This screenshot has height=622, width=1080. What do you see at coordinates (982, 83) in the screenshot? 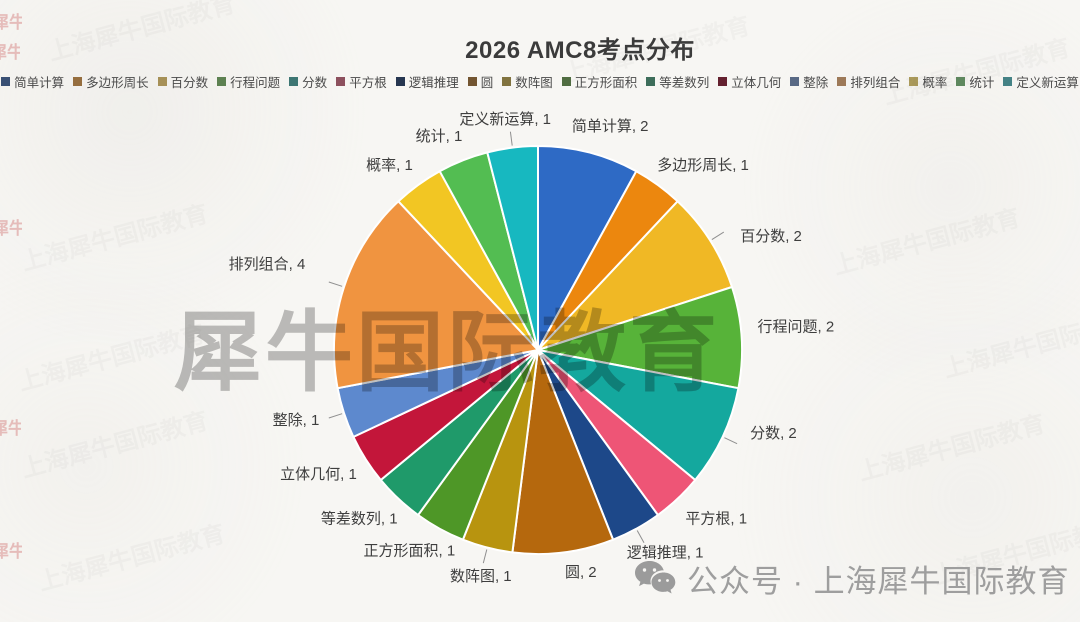
I see `legend-item-label: 统计` at bounding box center [982, 83].